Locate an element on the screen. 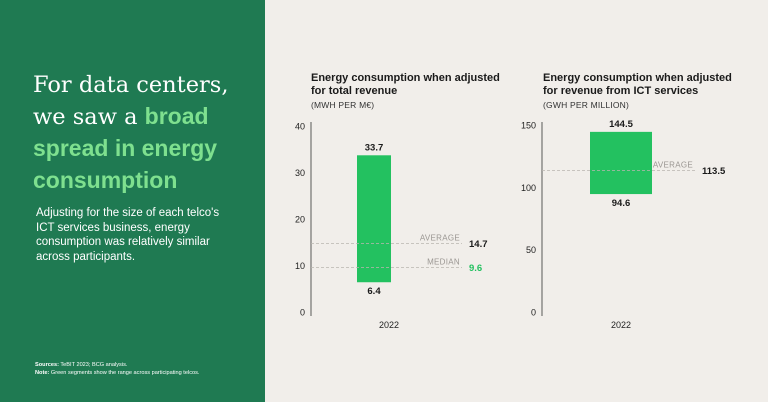 The height and width of the screenshot is (402, 768). chart-1-range-bar is located at coordinates (374, 219).